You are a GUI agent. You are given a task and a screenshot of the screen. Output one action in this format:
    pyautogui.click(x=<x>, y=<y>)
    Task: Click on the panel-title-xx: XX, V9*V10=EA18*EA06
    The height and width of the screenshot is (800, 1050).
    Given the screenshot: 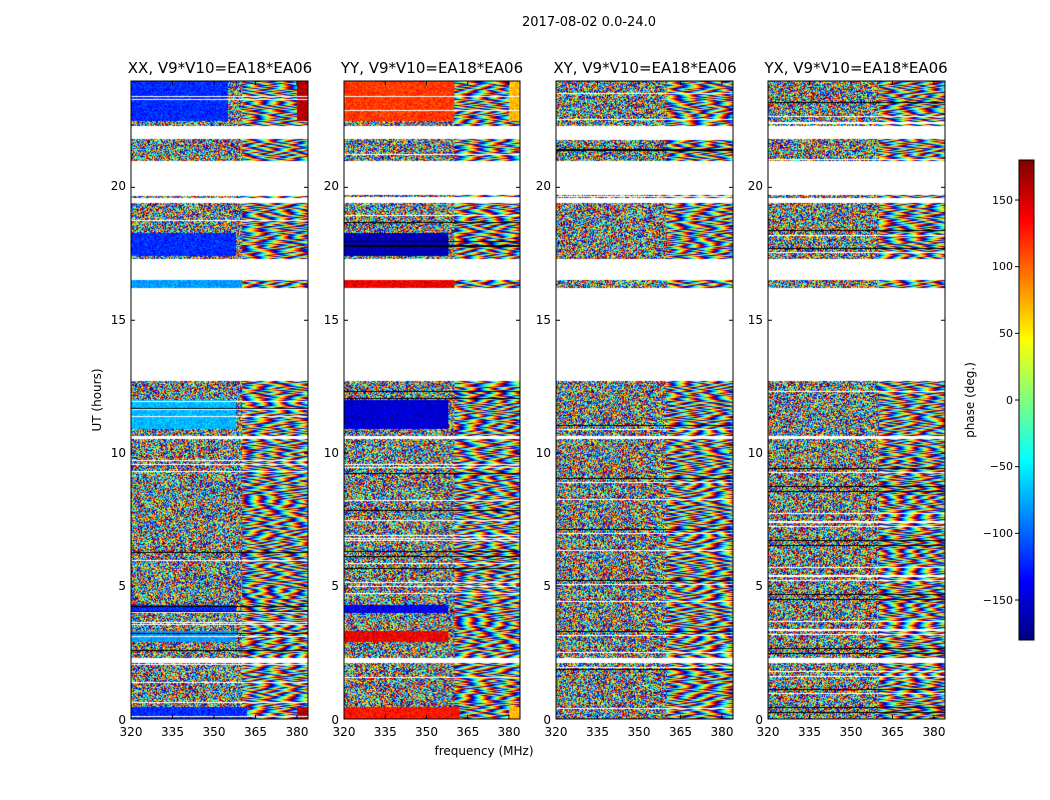 What is the action you would take?
    pyautogui.click(x=220, y=68)
    